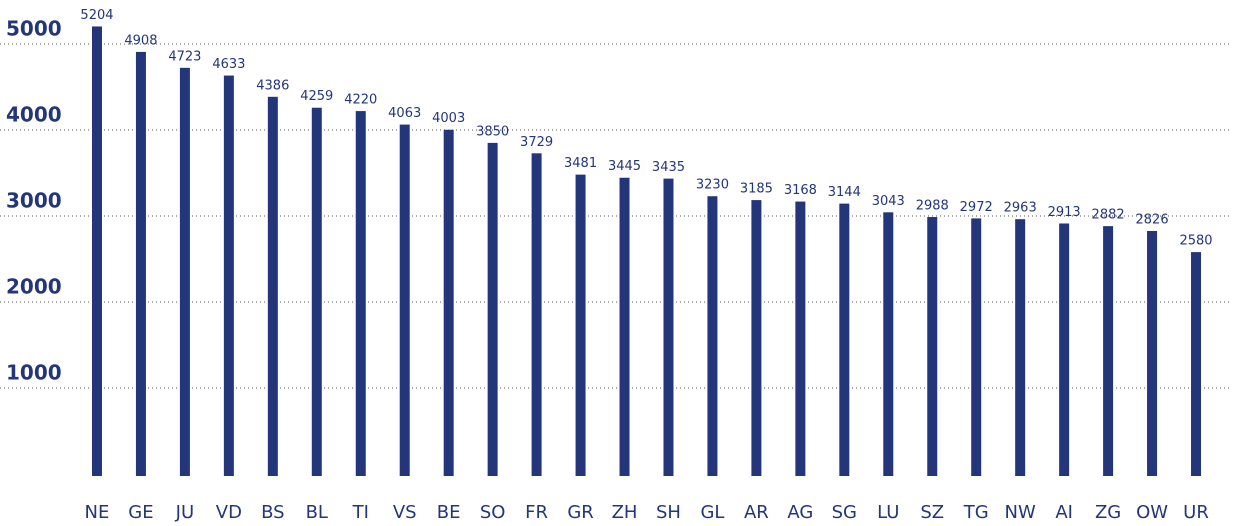 Image resolution: width=1235 pixels, height=526 pixels. Describe the element at coordinates (932, 512) in the screenshot. I see `x-tick-label: SZ` at that location.